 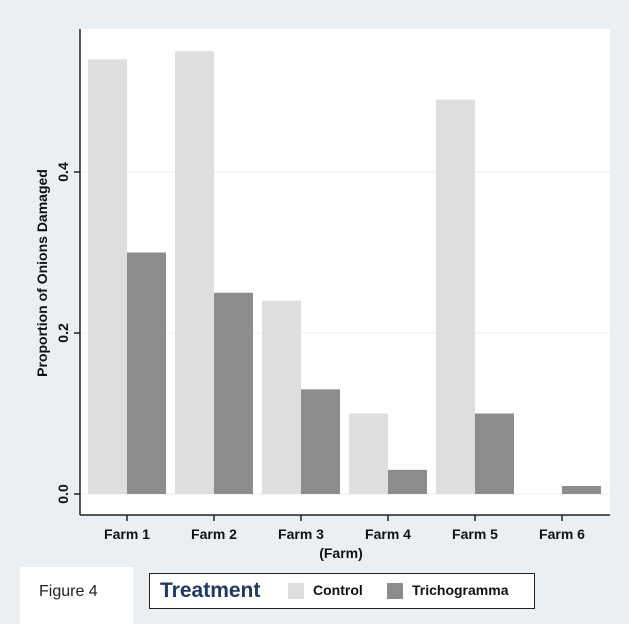 I want to click on x-ticks: Farm 1 Farm 2 Farm 3 Farm 4 Farm 5 Farm 6, so click(x=344, y=528).